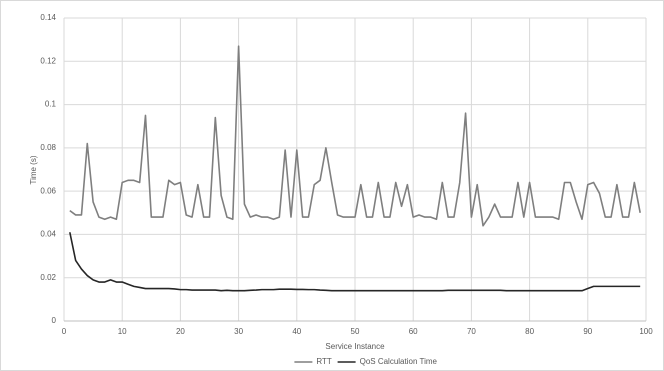  I want to click on y-tick-label: 0.02, so click(48, 277).